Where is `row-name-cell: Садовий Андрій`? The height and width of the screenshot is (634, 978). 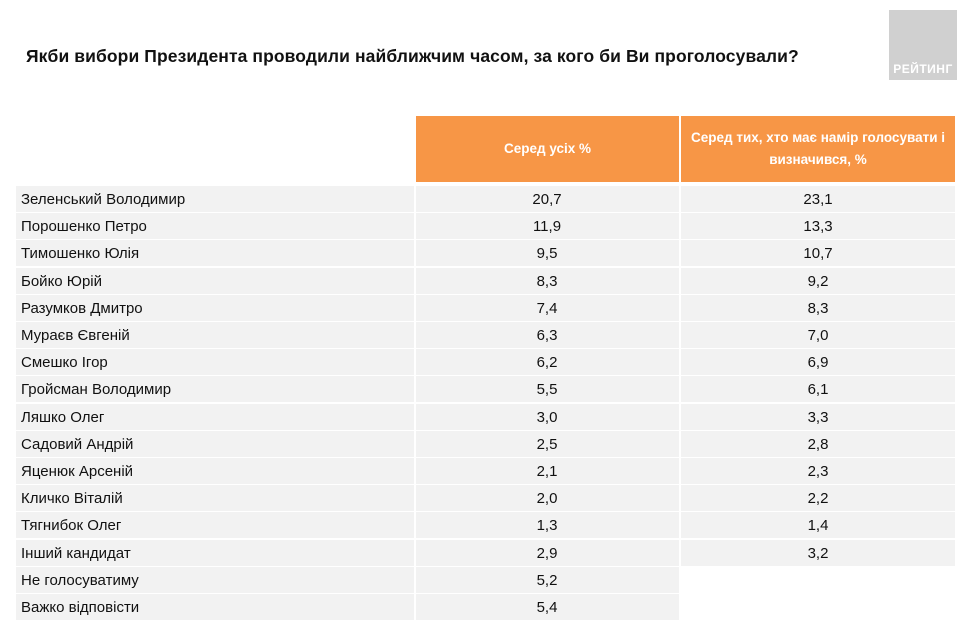 row-name-cell: Садовий Андрій is located at coordinates (215, 443).